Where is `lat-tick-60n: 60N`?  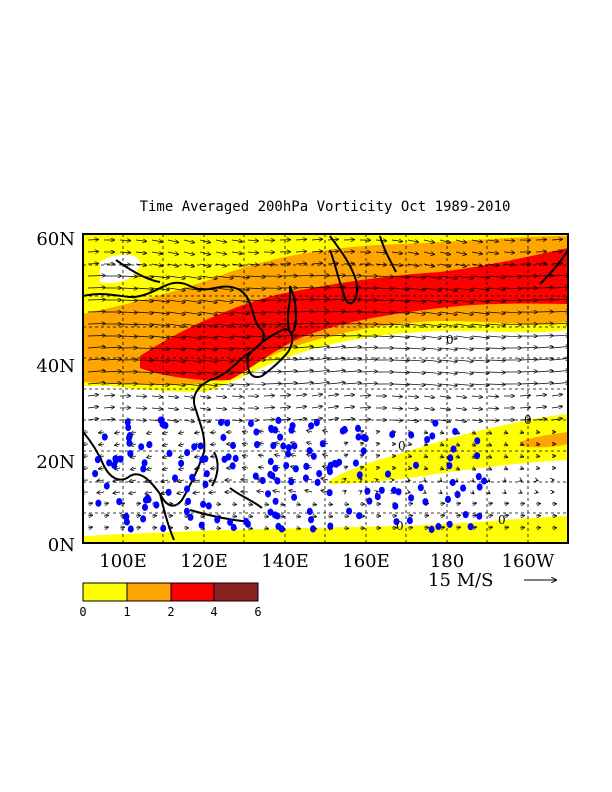
lat-tick-60n: 60N is located at coordinates (55, 239).